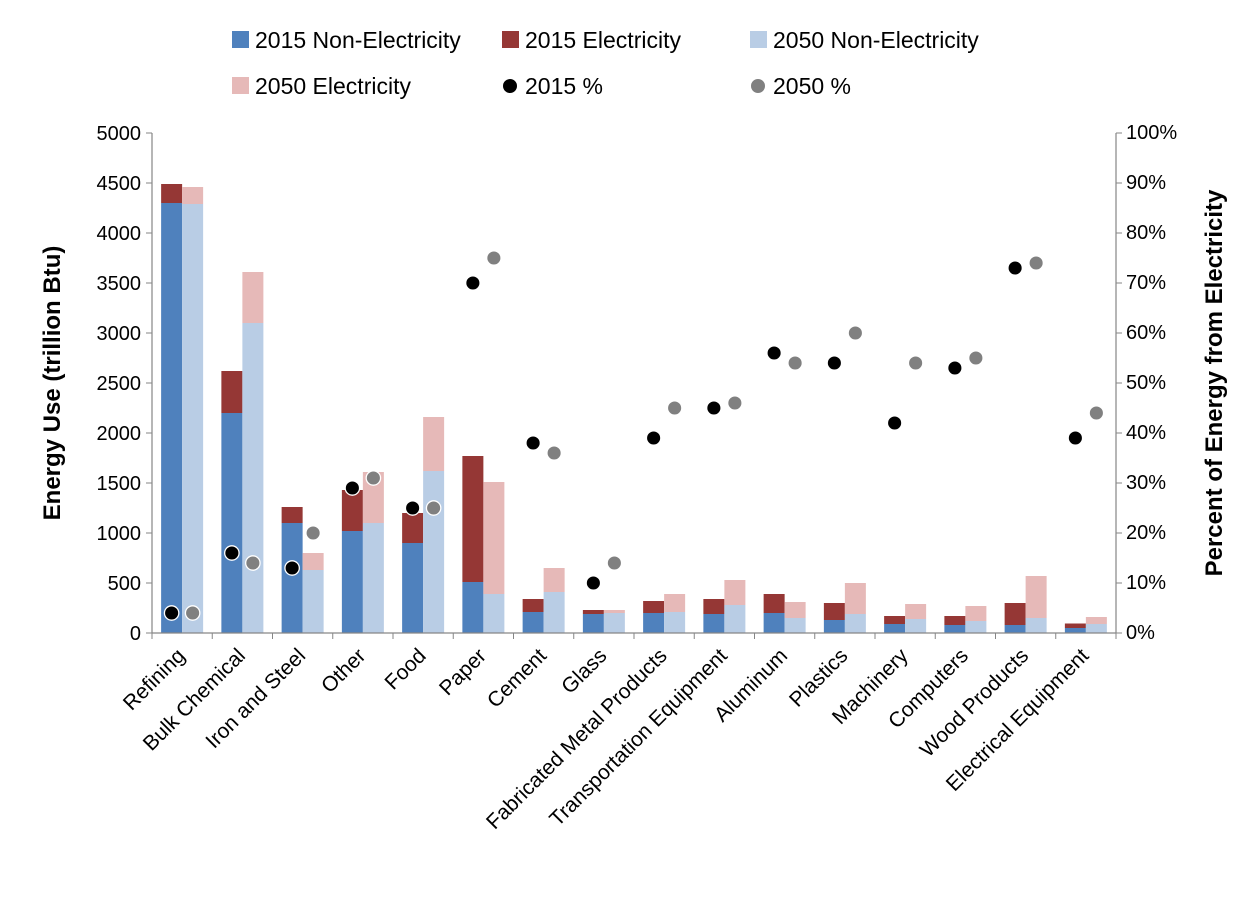 The height and width of the screenshot is (912, 1249). I want to click on left-tick-label: 3000, so click(119, 334).